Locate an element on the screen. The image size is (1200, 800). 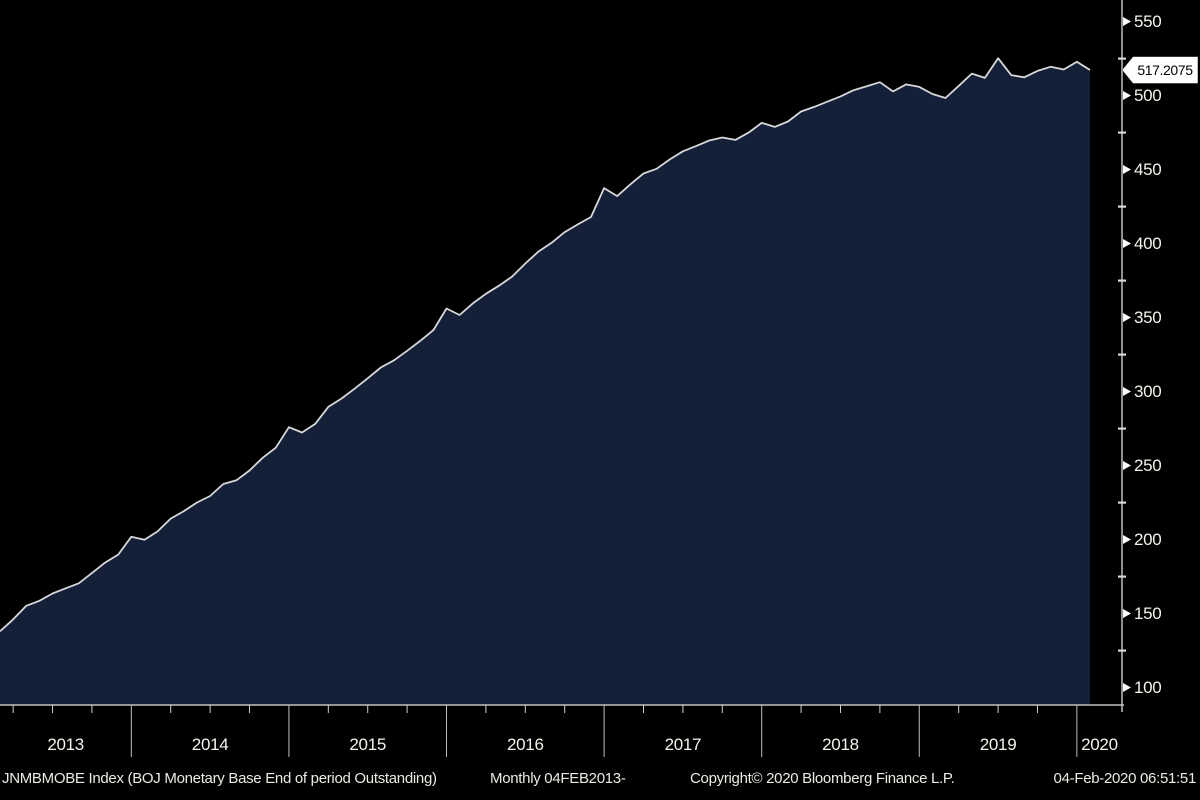
copyright-notice: Copyright© 2020 Bloomberg Finance L.P. is located at coordinates (822, 778).